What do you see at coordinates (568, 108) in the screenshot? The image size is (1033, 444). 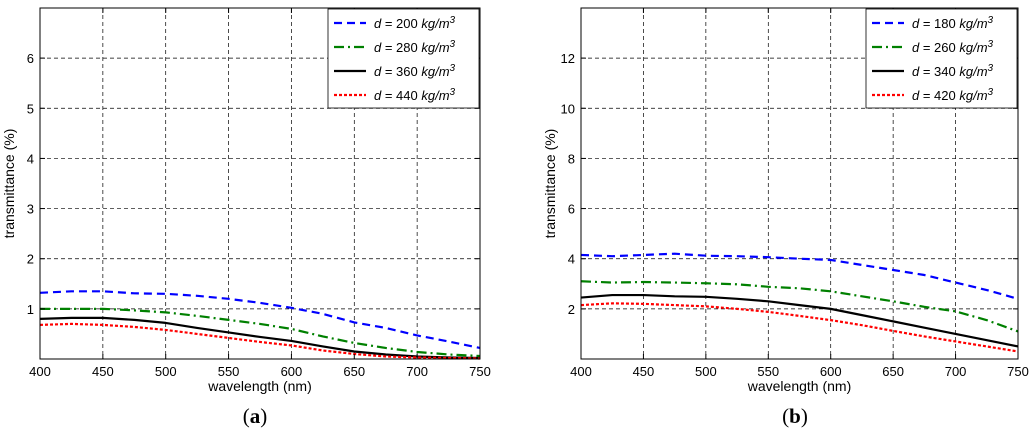 I see `y-tick-label: 10` at bounding box center [568, 108].